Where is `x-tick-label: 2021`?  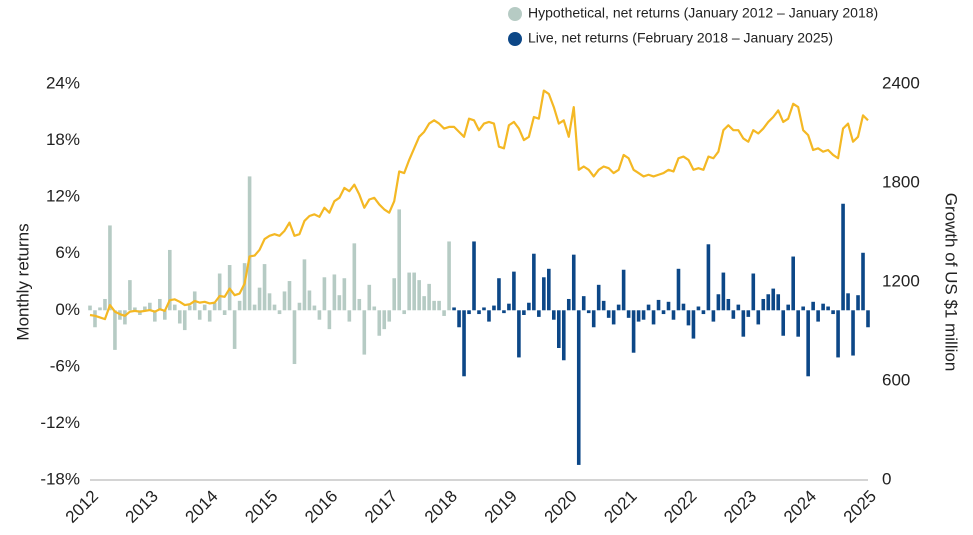
x-tick-label: 2021 is located at coordinates (620, 507).